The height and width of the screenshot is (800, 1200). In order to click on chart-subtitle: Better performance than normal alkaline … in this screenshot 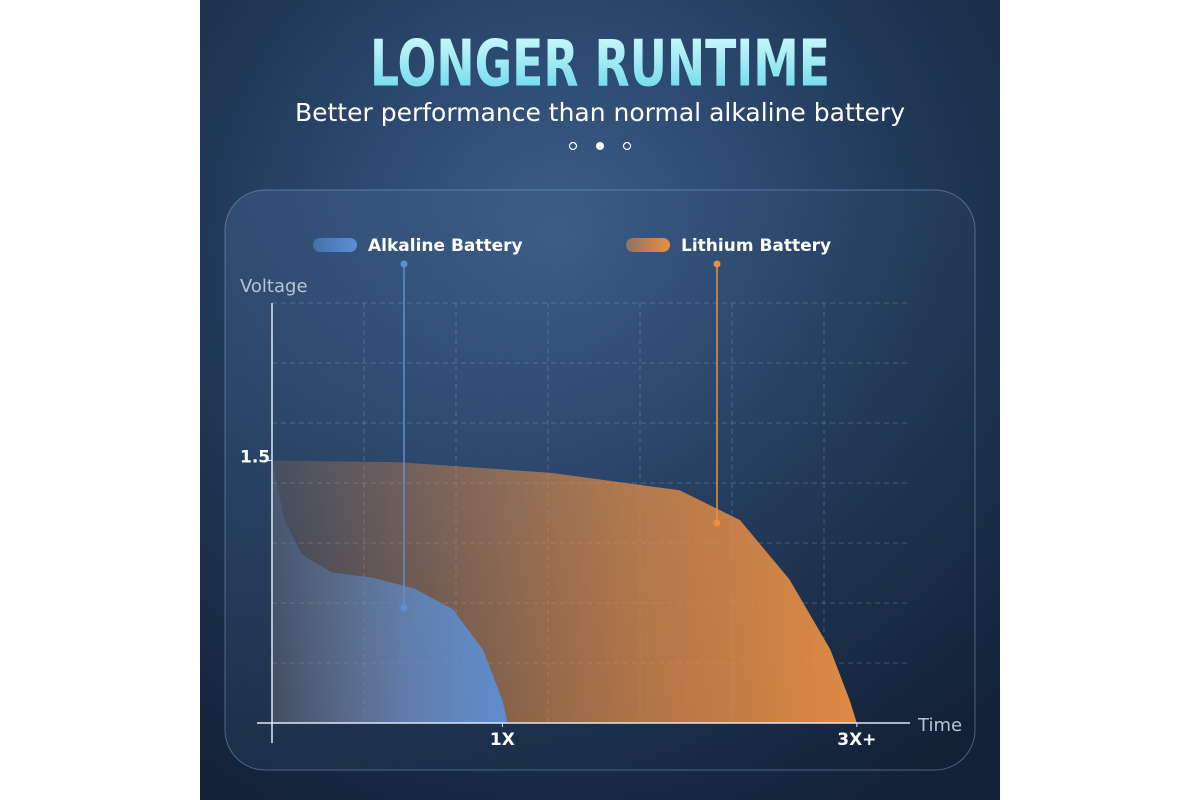, I will do `click(600, 112)`.